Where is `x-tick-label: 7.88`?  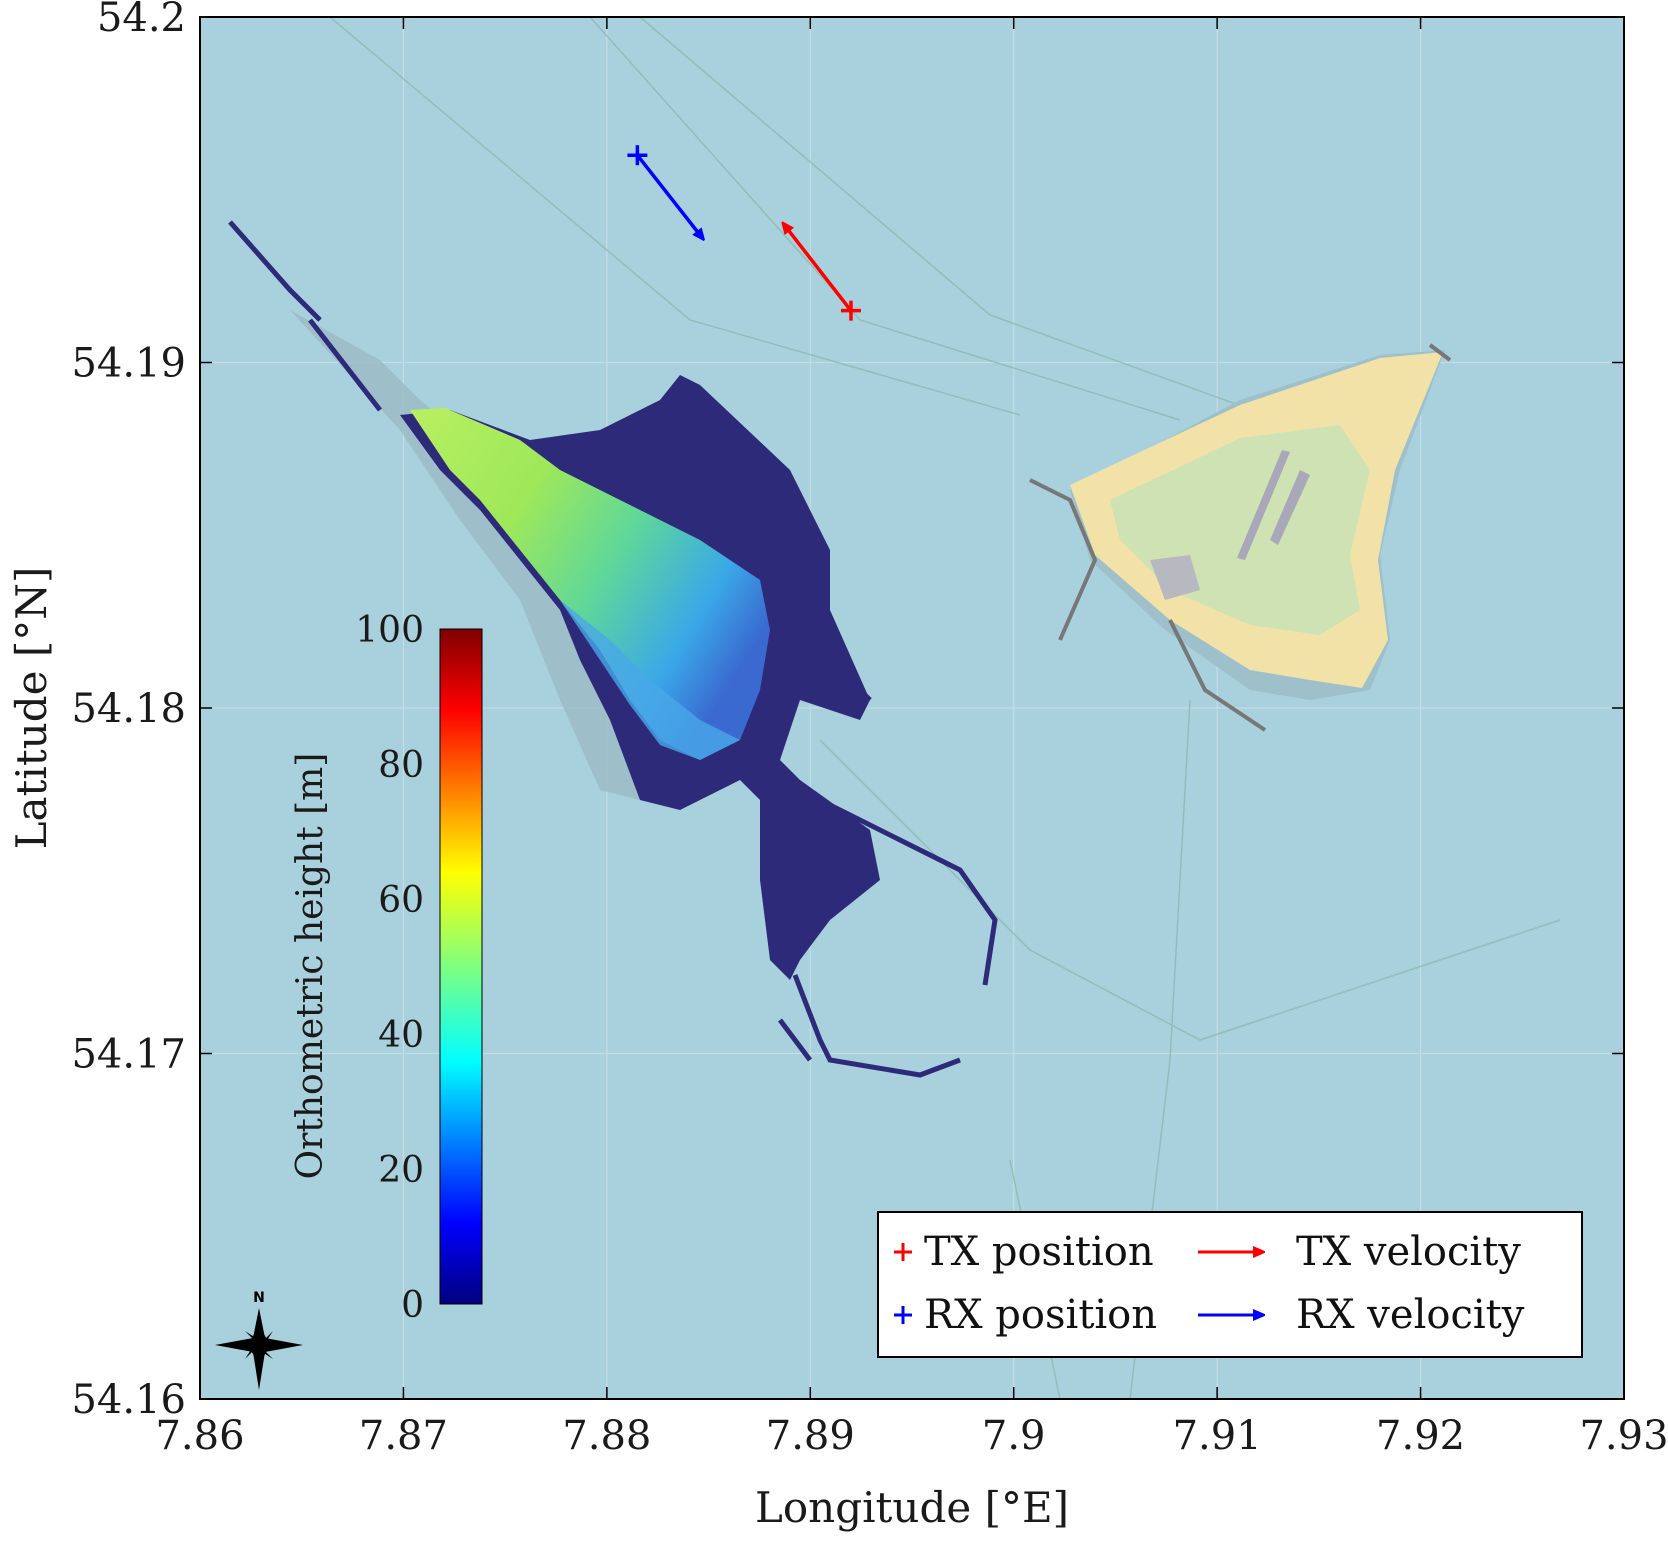 x-tick-label: 7.88 is located at coordinates (606, 1436).